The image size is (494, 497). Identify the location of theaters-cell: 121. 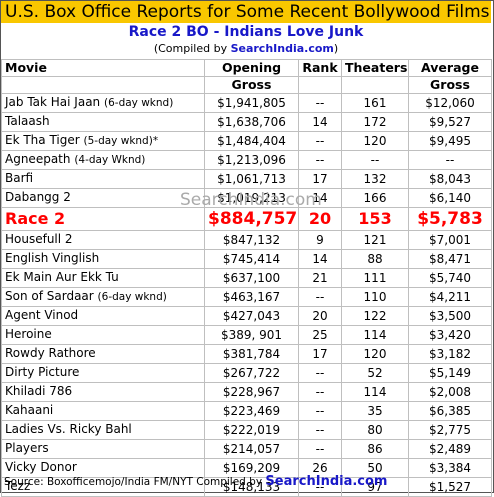
(375, 240).